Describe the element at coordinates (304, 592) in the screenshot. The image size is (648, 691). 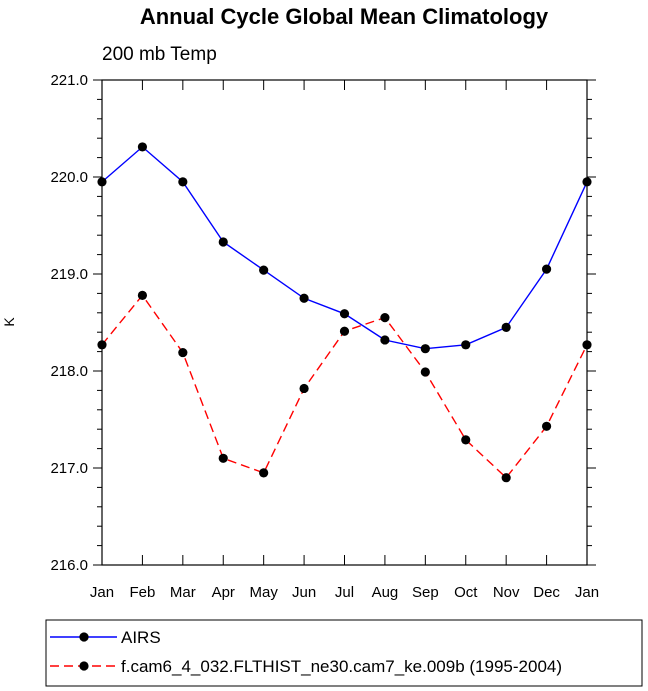
I see `x-tick-label: Jun` at that location.